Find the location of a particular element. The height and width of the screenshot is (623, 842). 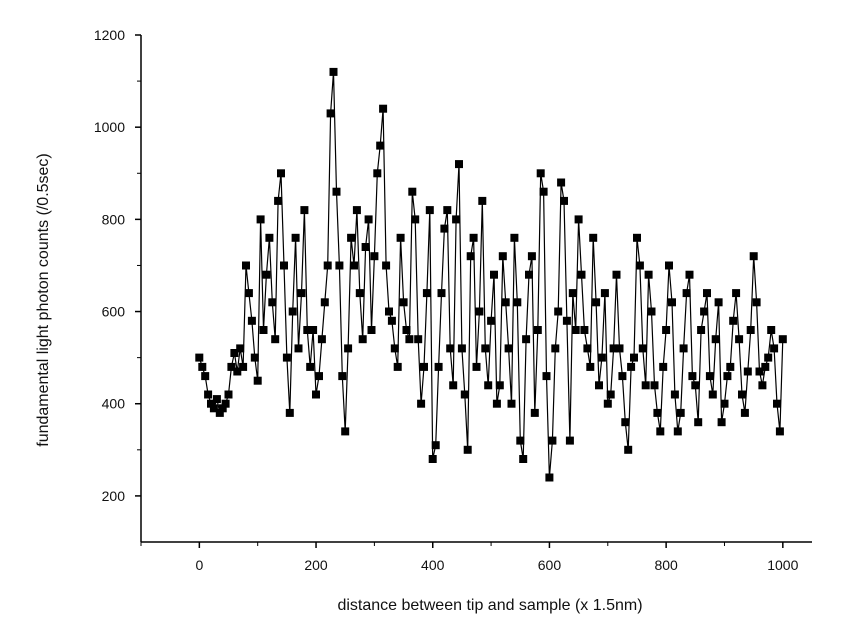

x-tick-label: 200 is located at coordinates (316, 565).